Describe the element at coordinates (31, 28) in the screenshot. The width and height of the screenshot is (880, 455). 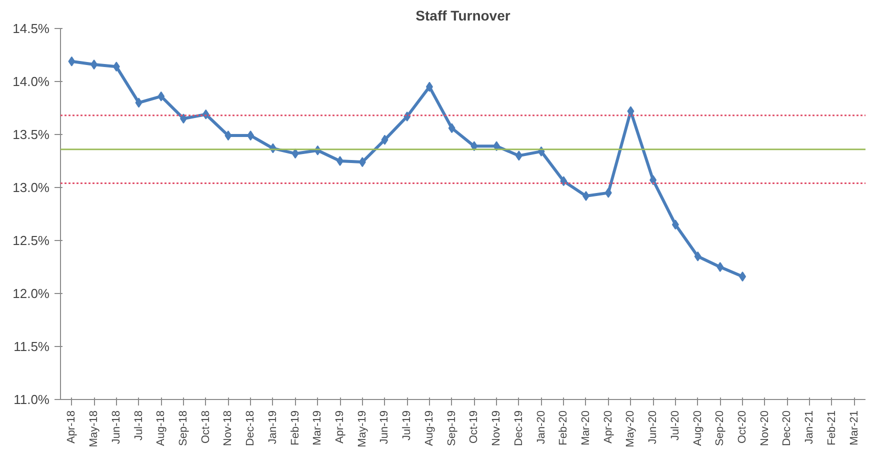
I see `y-tick-label: 14.5%` at that location.